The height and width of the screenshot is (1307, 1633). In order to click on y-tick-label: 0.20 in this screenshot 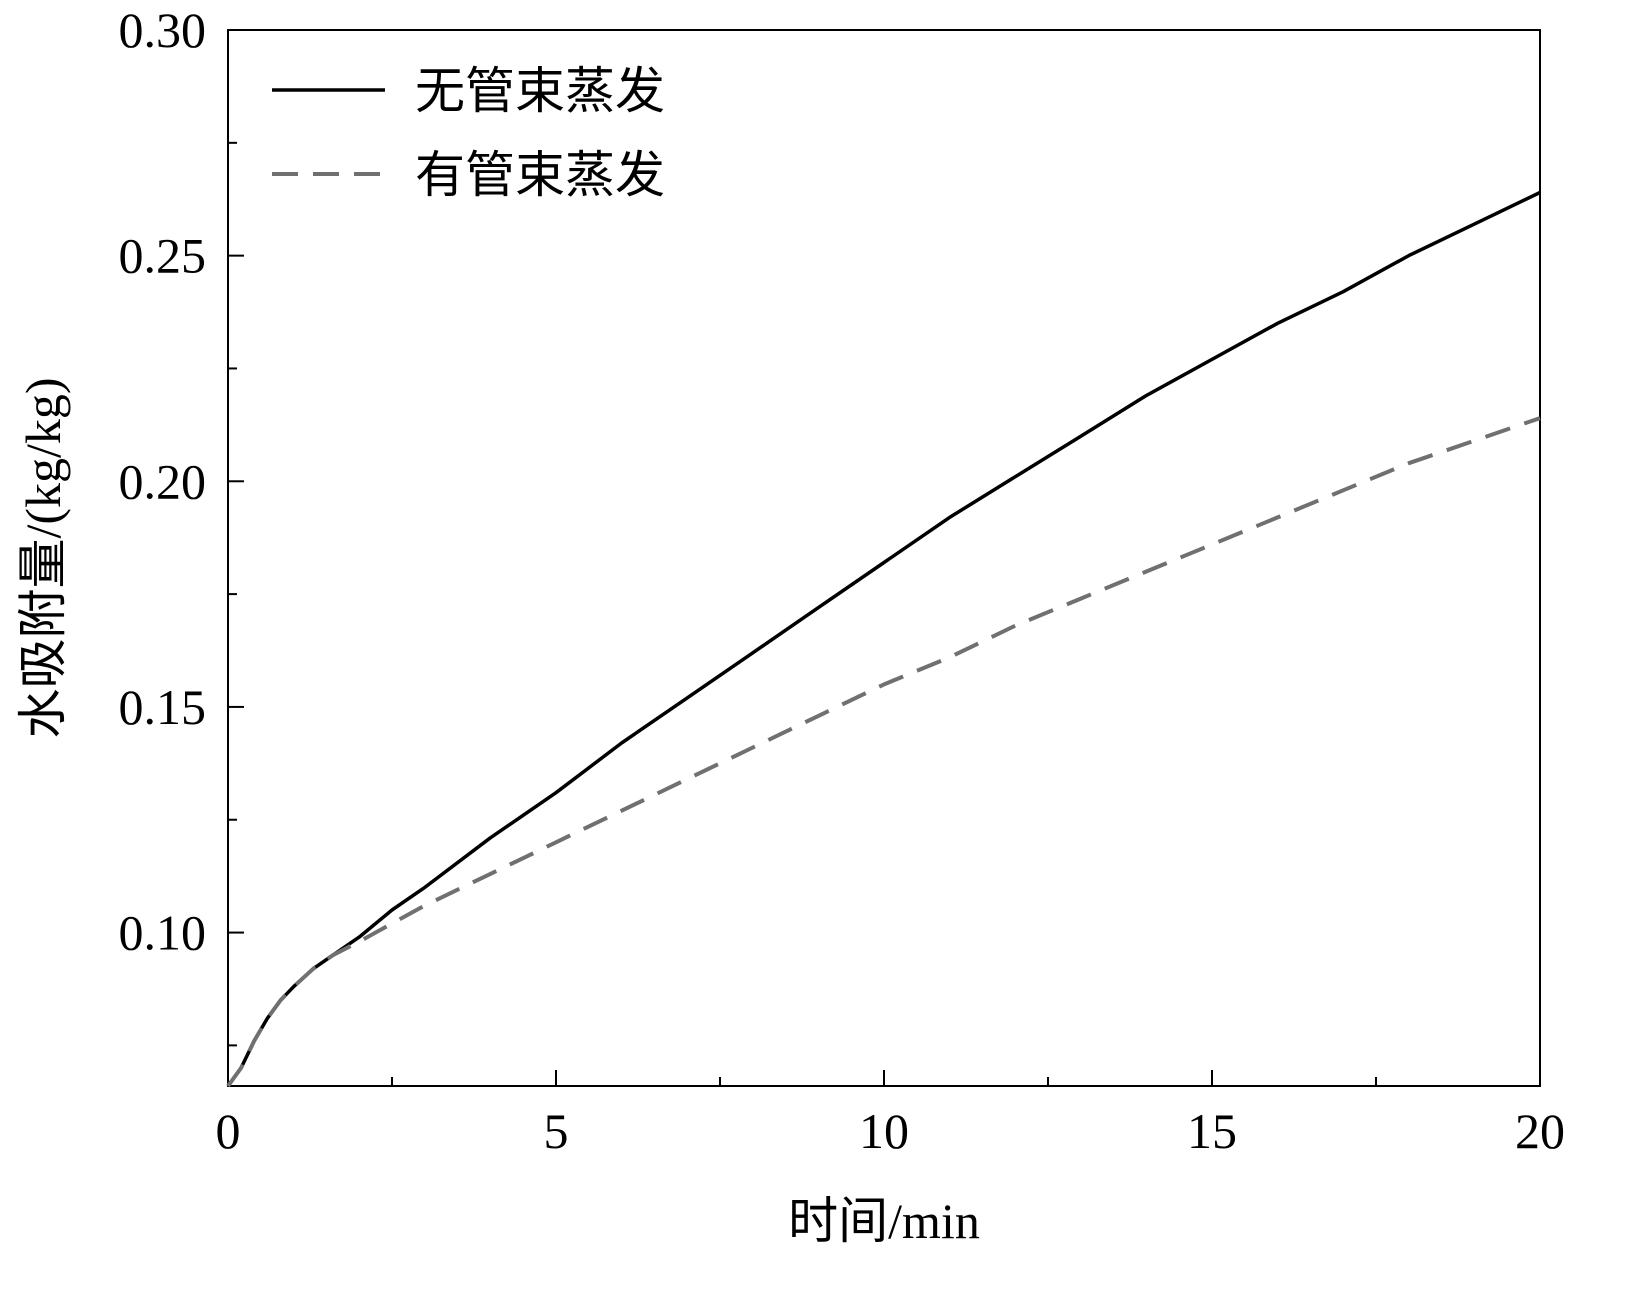, I will do `click(163, 481)`.